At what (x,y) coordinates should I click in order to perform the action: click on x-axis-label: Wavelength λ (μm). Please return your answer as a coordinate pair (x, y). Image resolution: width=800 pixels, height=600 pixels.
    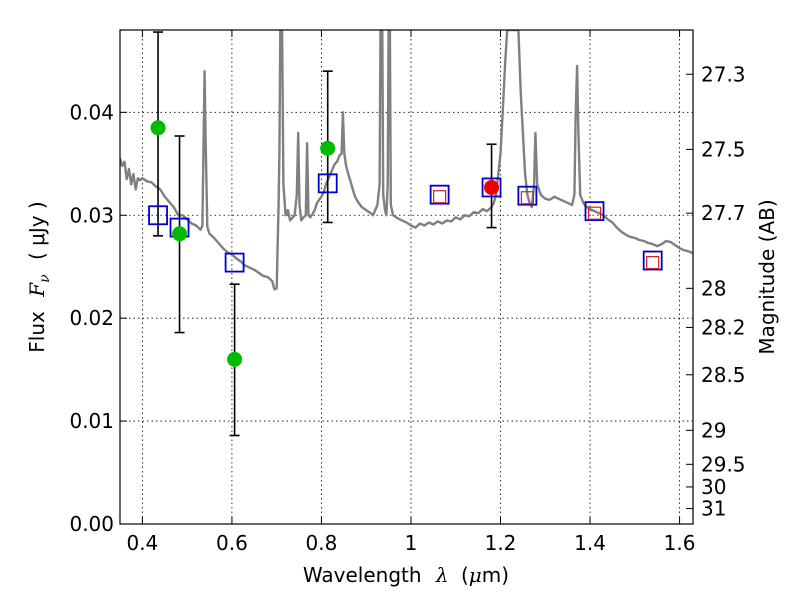
    Looking at the image, I should click on (406, 575).